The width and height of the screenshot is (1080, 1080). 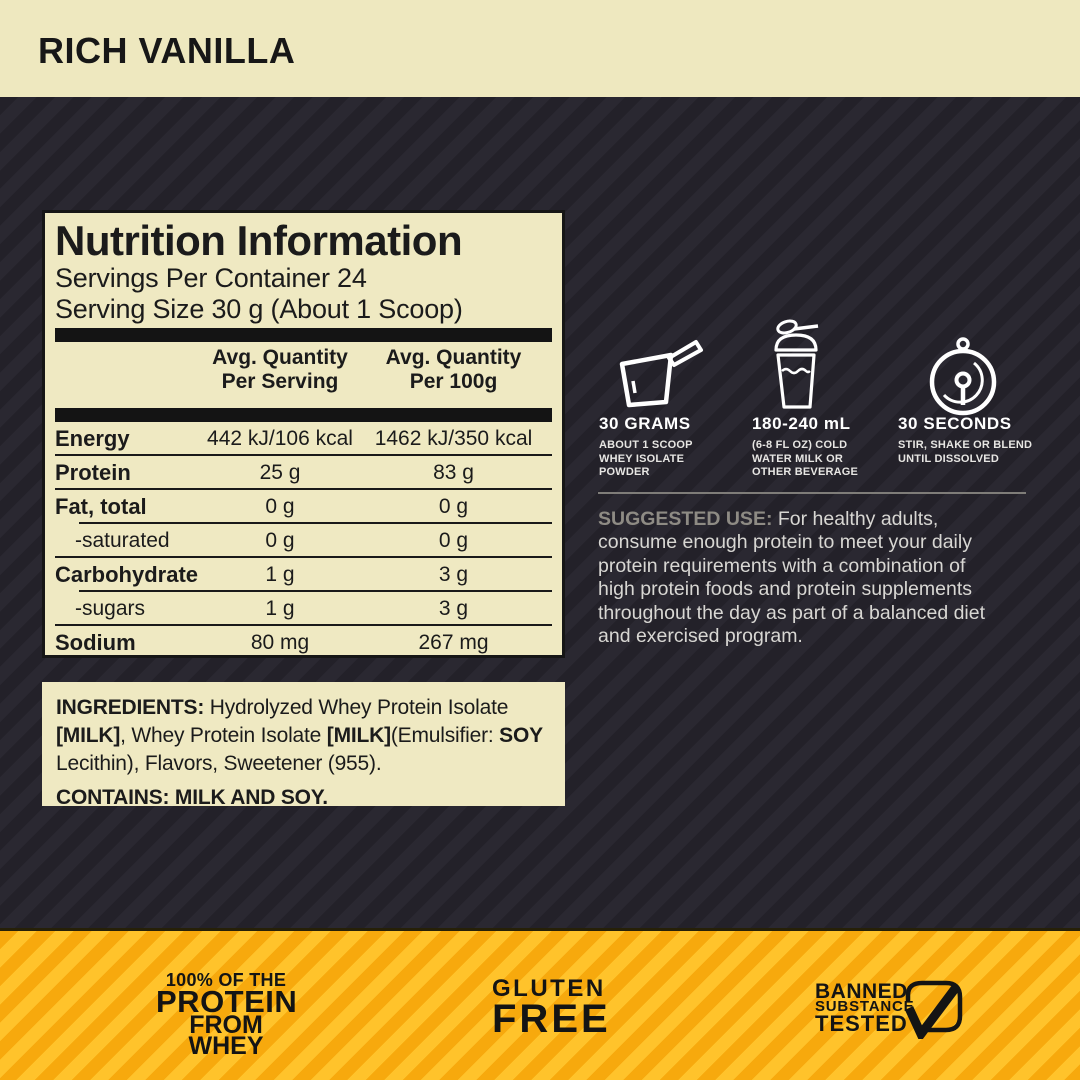 I want to click on column-header-per-100g: Avg. Quantity Per 100g, so click(x=453, y=369).